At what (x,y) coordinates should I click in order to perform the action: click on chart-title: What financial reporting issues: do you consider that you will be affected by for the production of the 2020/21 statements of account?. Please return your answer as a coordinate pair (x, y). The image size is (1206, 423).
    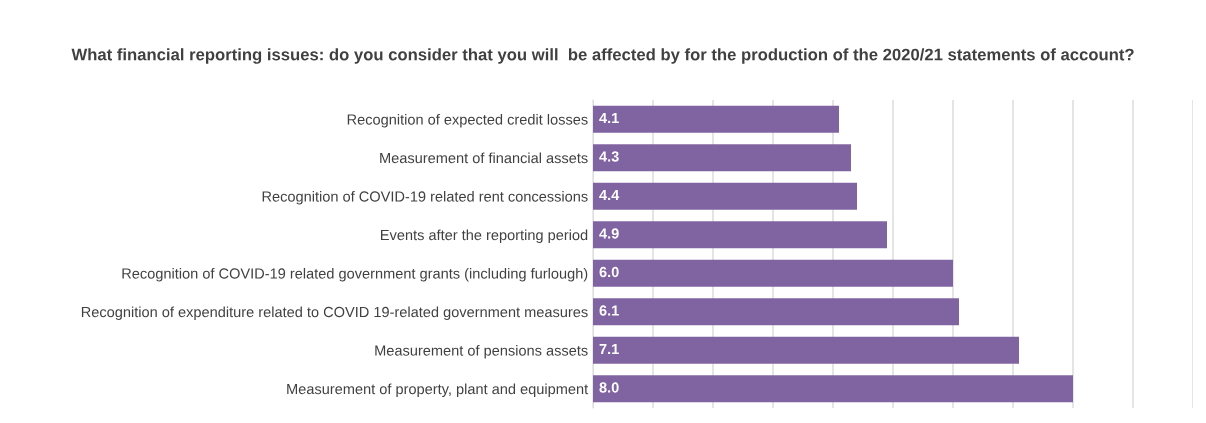
    Looking at the image, I should click on (602, 56).